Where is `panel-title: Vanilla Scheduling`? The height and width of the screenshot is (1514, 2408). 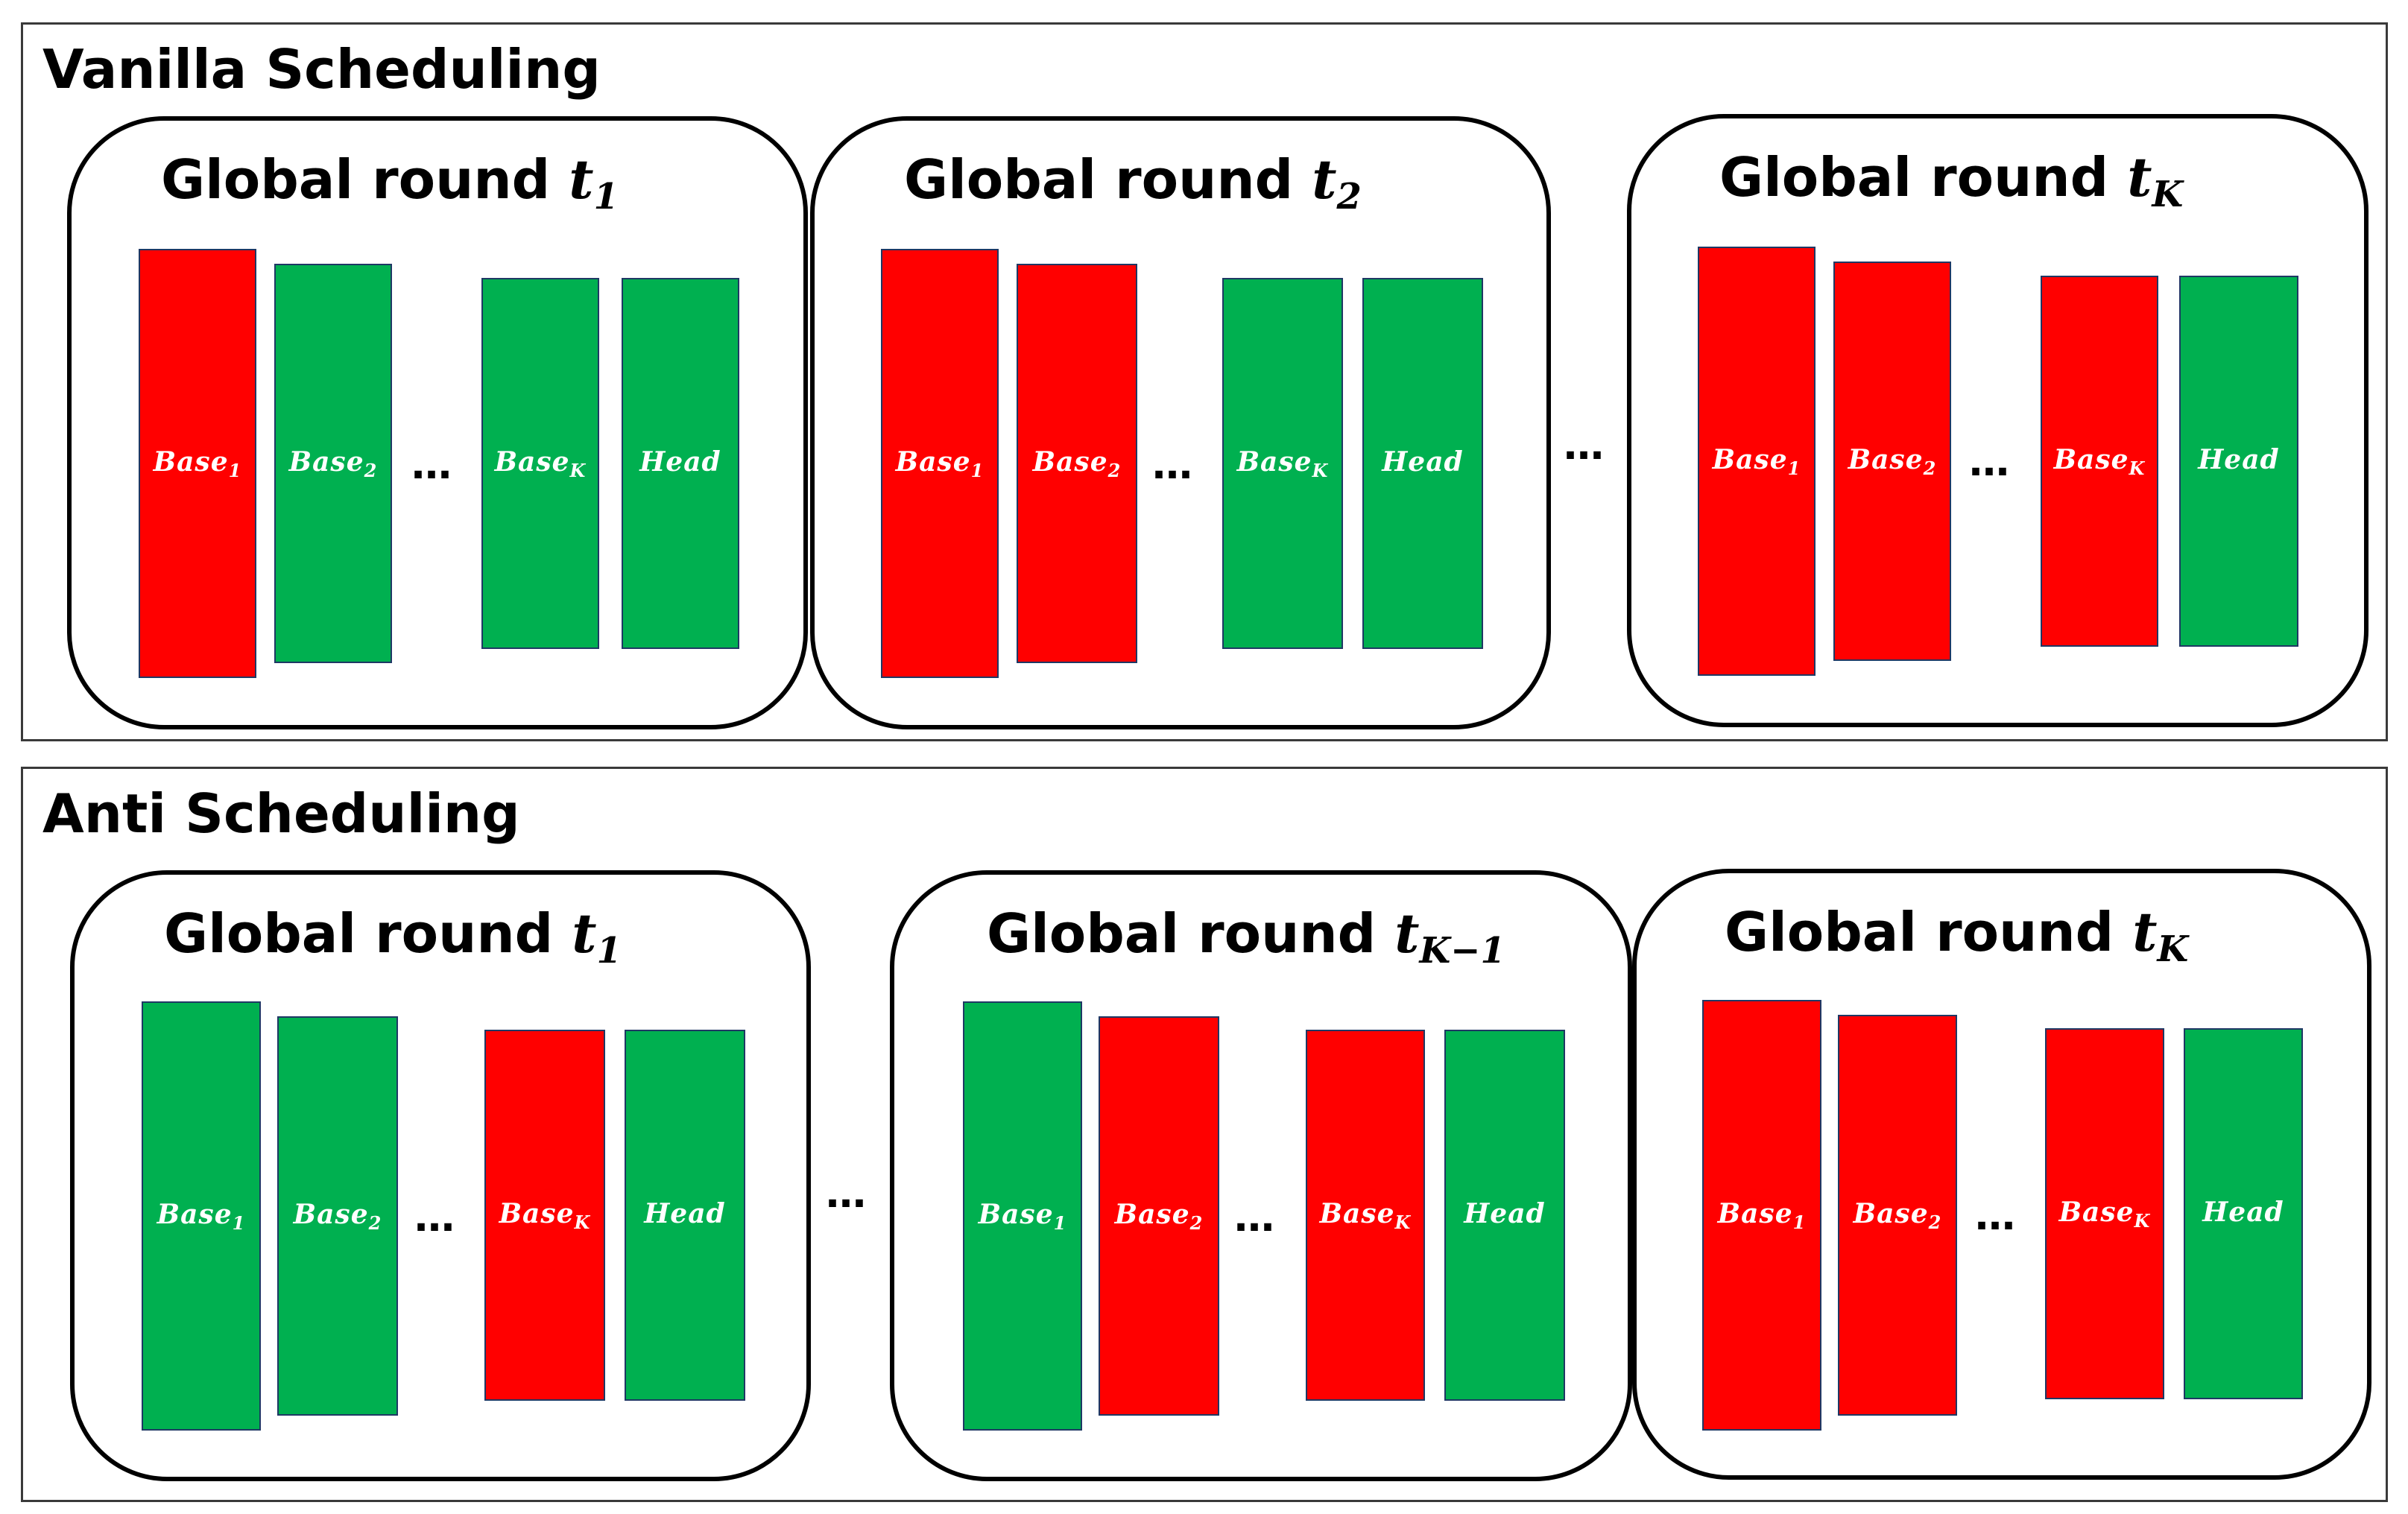 panel-title: Vanilla Scheduling is located at coordinates (321, 70).